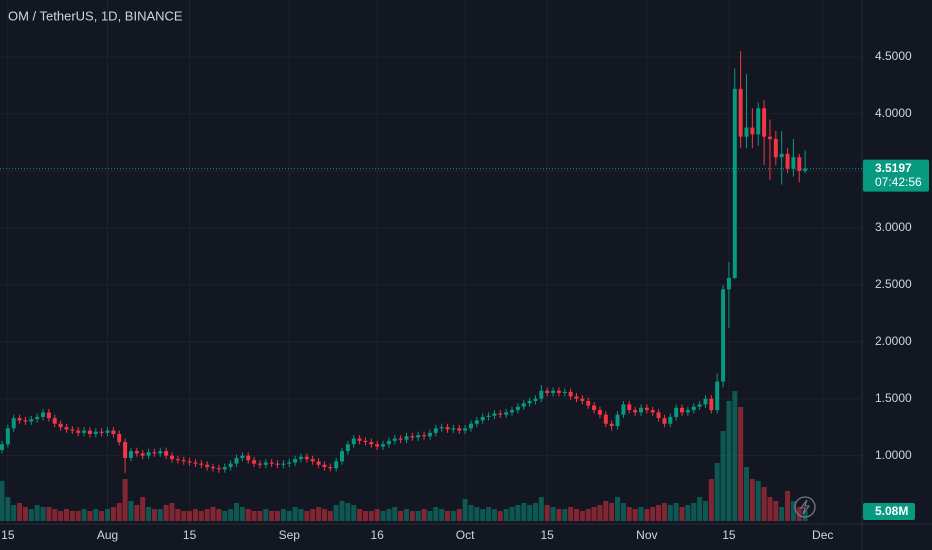  What do you see at coordinates (378, 535) in the screenshot?
I see `x-tick-label: 16` at bounding box center [378, 535].